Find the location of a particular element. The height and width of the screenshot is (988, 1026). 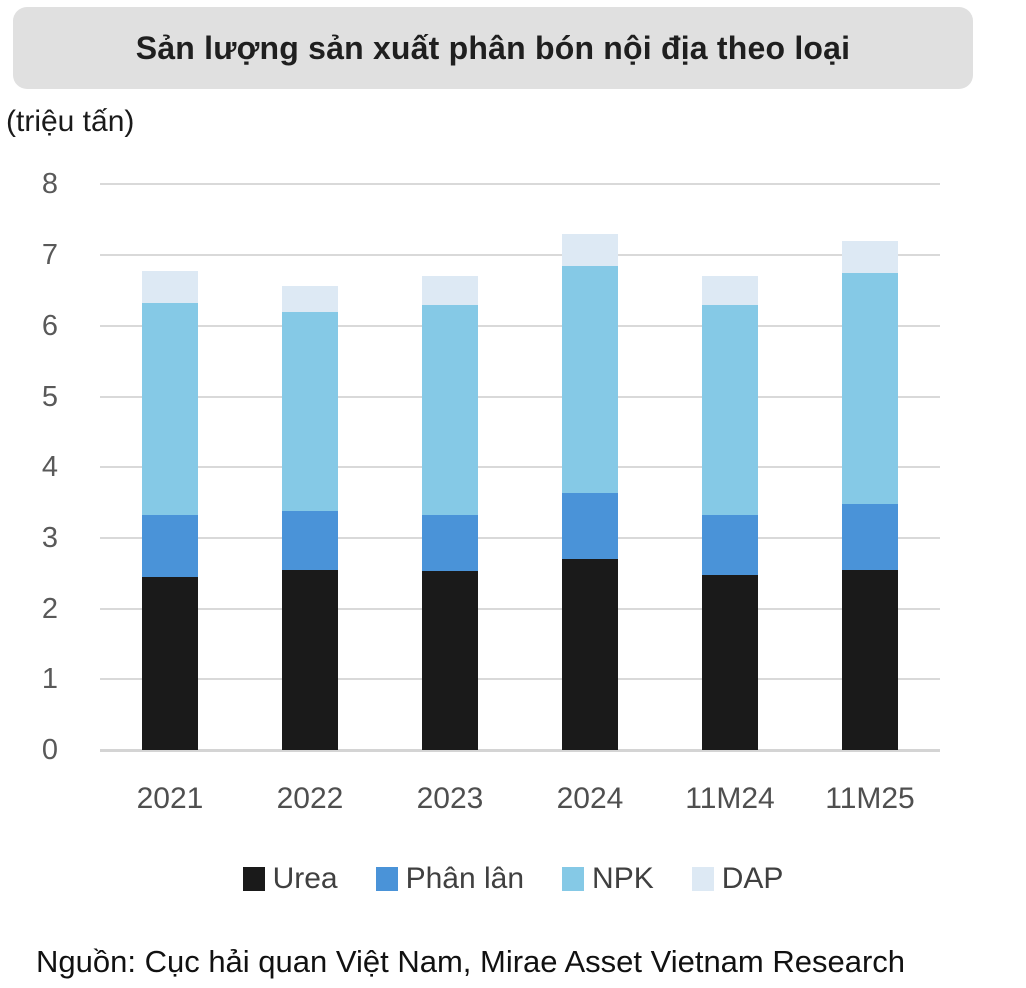

y-tick-label-8: 8 is located at coordinates (49, 184).